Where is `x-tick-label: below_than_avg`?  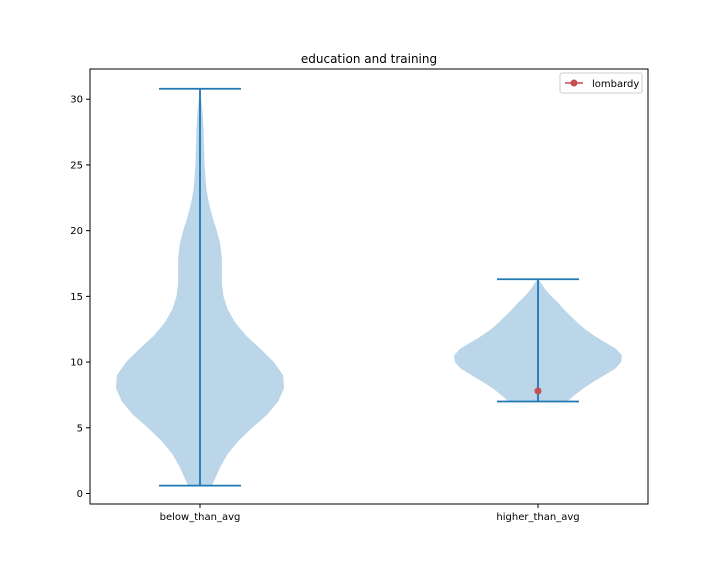
x-tick-label: below_than_avg is located at coordinates (200, 517).